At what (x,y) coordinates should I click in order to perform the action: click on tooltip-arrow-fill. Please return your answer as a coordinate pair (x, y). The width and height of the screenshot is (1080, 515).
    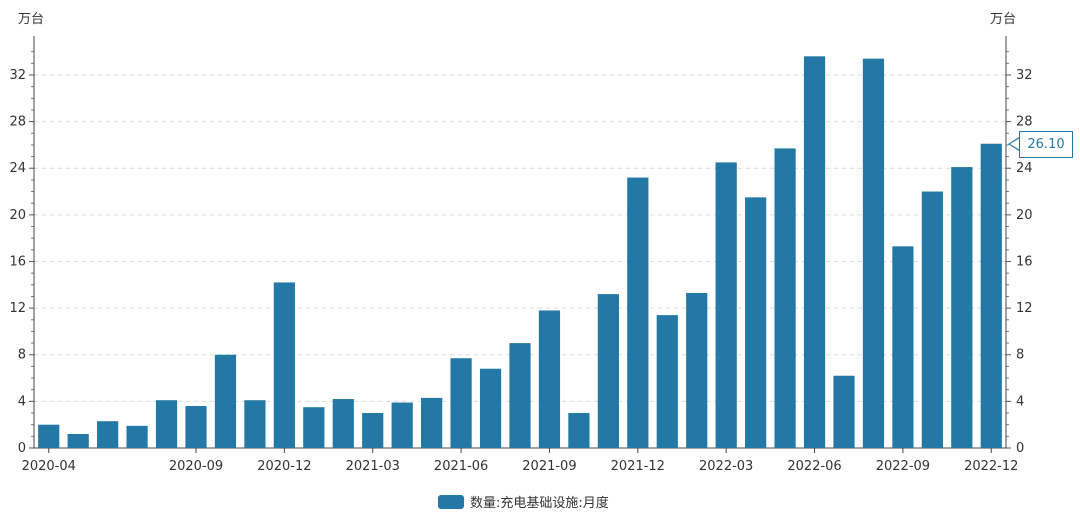
    Looking at the image, I should click on (1015, 144).